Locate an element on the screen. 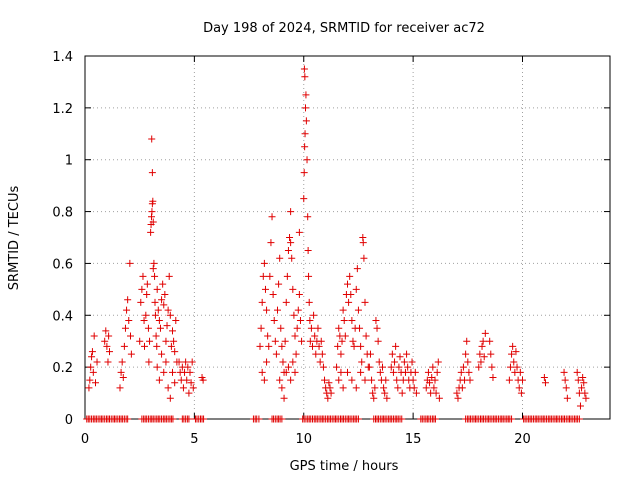 The height and width of the screenshot is (480, 640). x-tick-label: 10 is located at coordinates (303, 439).